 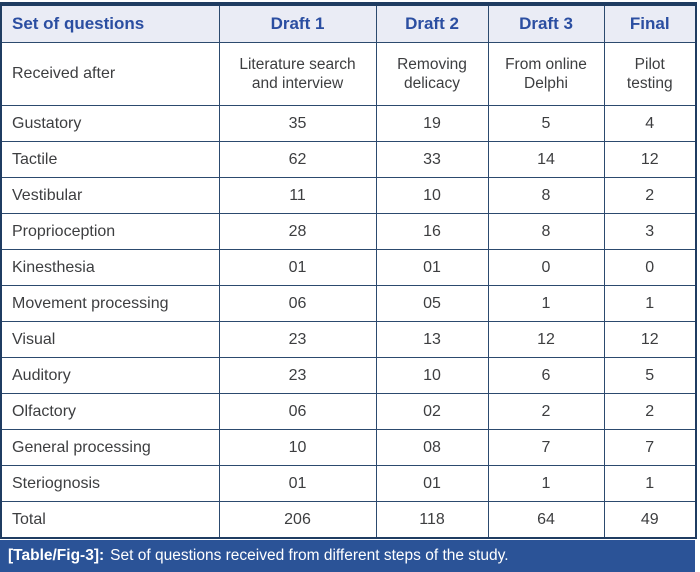 I want to click on column-header-final: Final, so click(x=650, y=23).